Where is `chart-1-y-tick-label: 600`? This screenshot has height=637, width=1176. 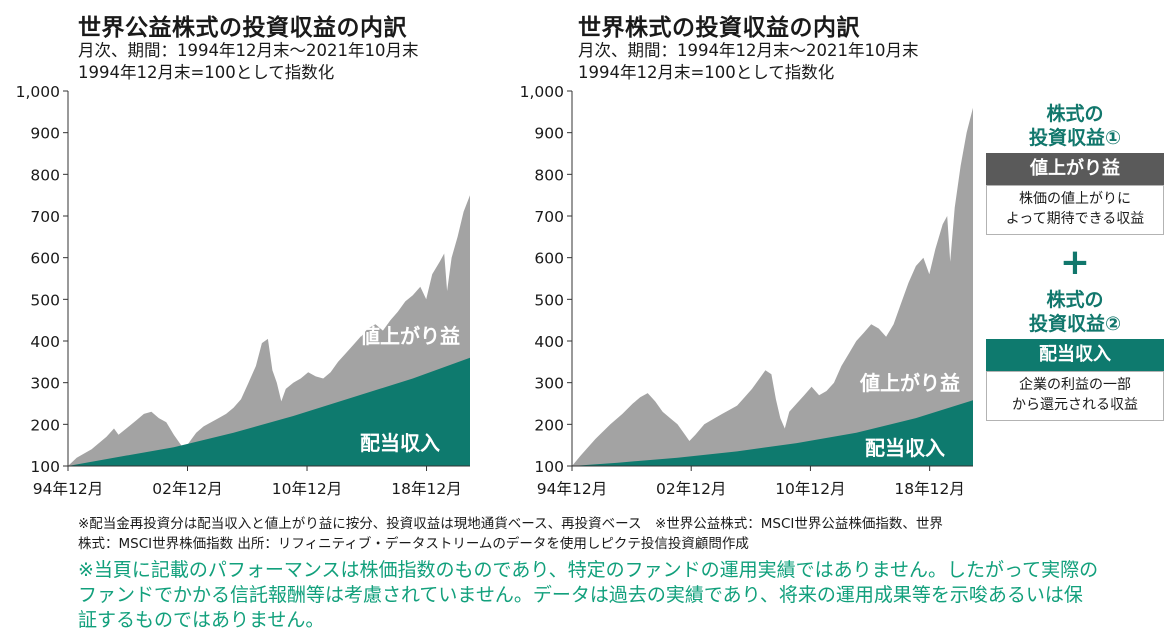 chart-1-y-tick-label: 600 is located at coordinates (45, 259).